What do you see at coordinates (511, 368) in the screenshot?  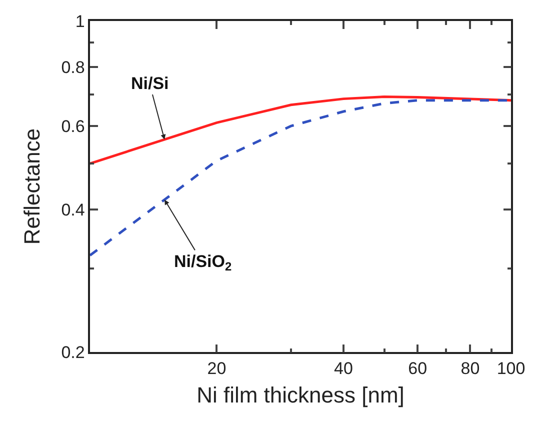 I see `x-tick-label: 100` at bounding box center [511, 368].